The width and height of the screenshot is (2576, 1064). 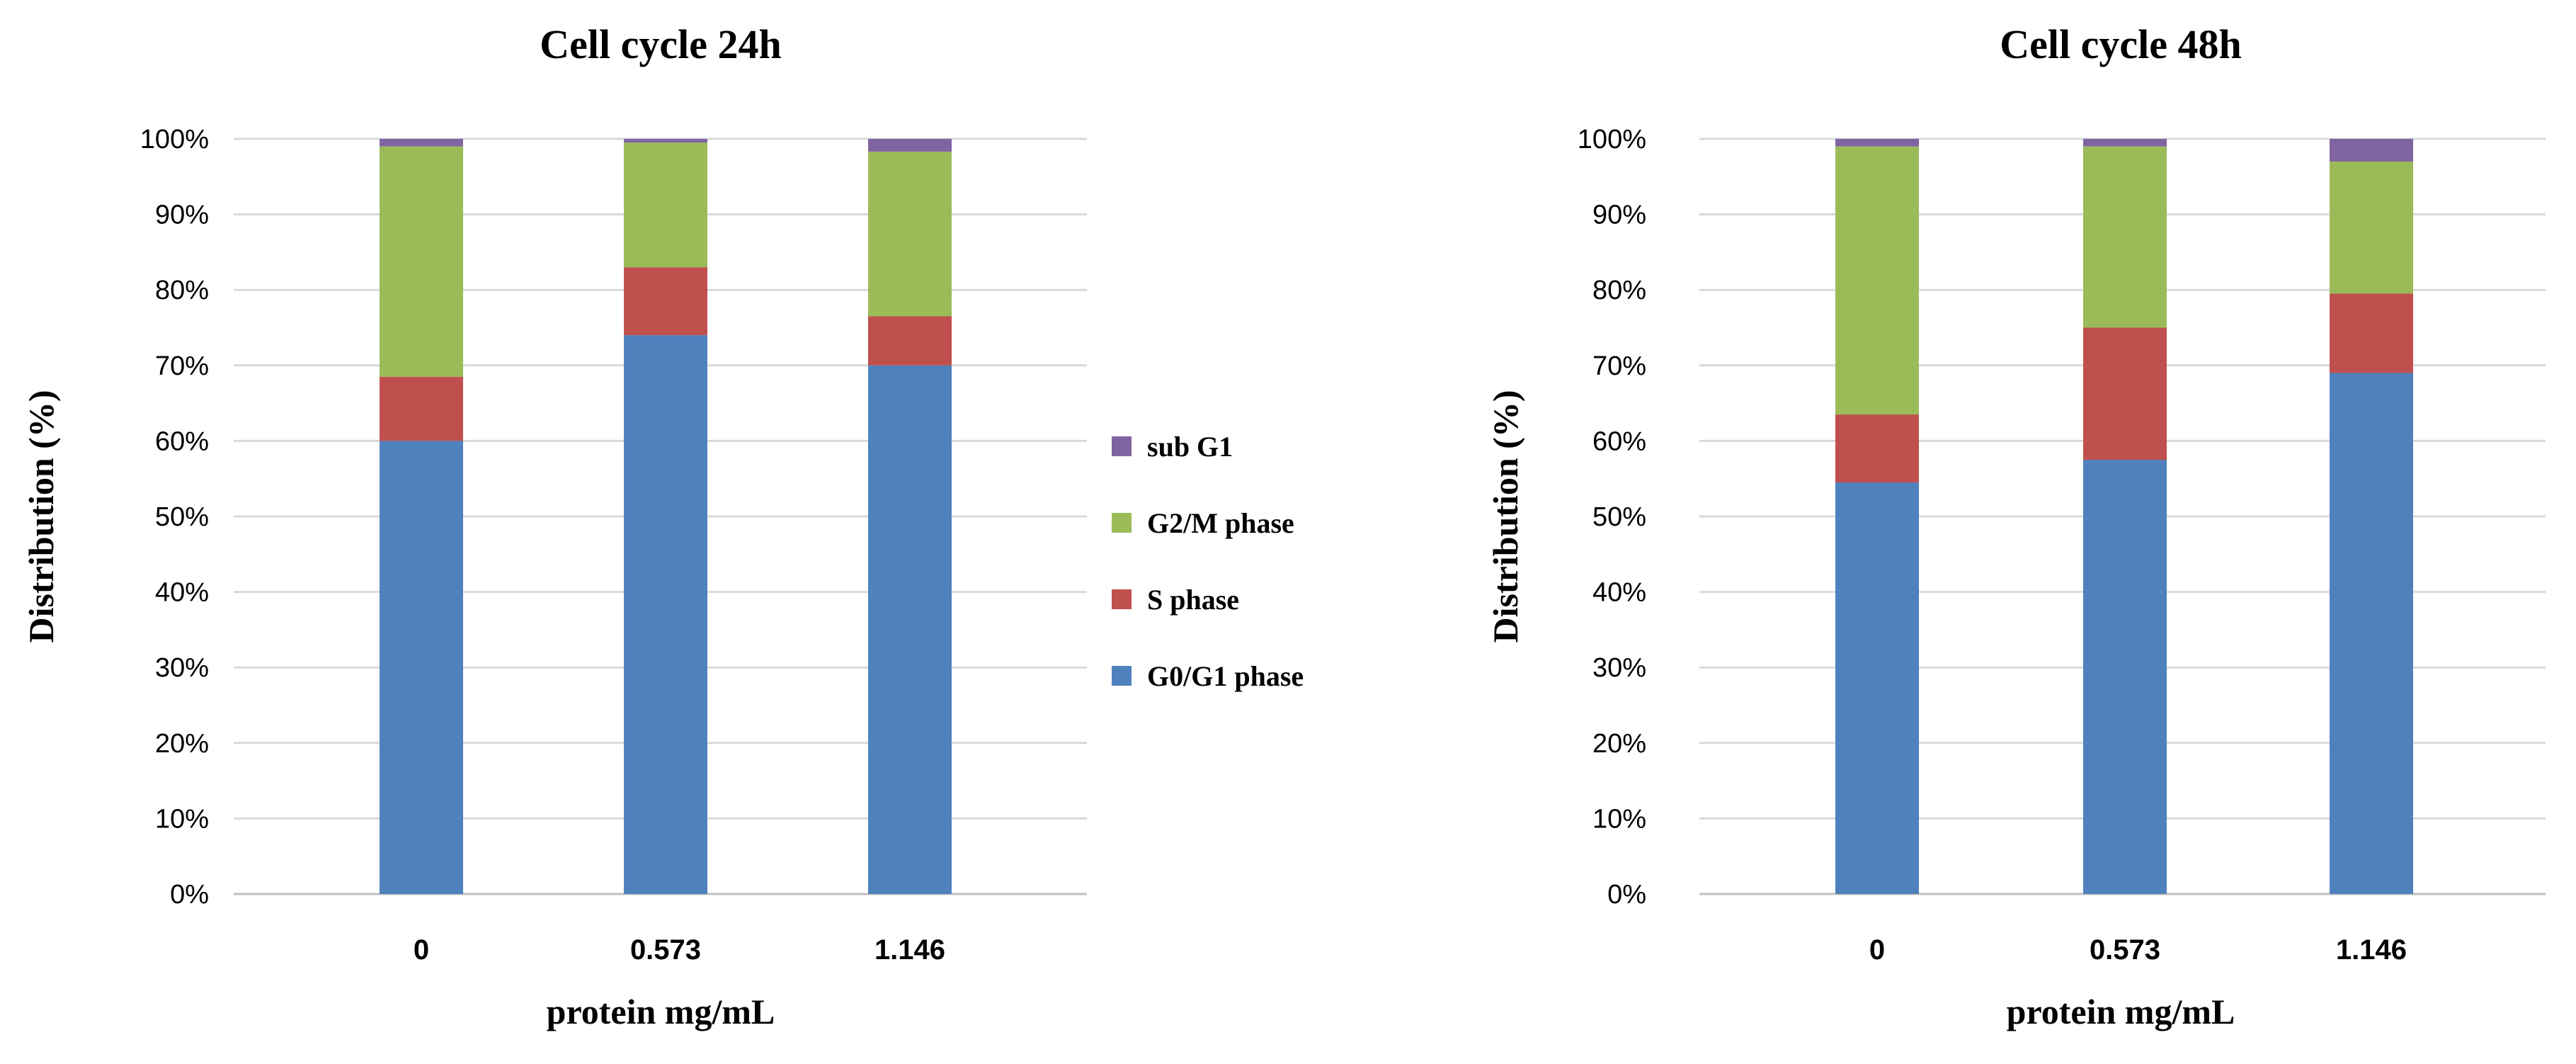 What do you see at coordinates (1225, 676) in the screenshot?
I see `legend-label-g0-g1-phase: G0/G1 phase` at bounding box center [1225, 676].